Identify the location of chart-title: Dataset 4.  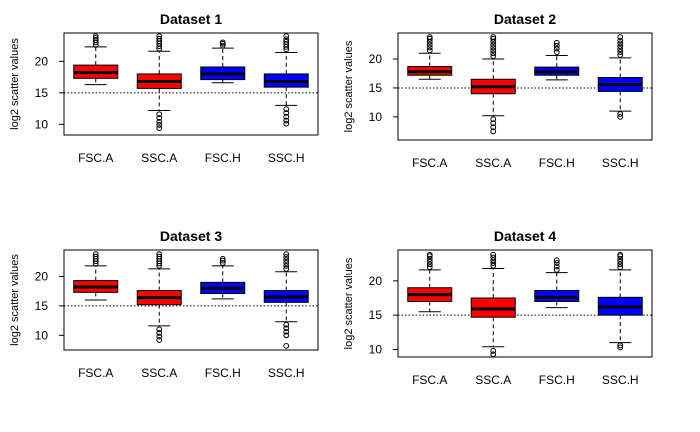
(525, 236).